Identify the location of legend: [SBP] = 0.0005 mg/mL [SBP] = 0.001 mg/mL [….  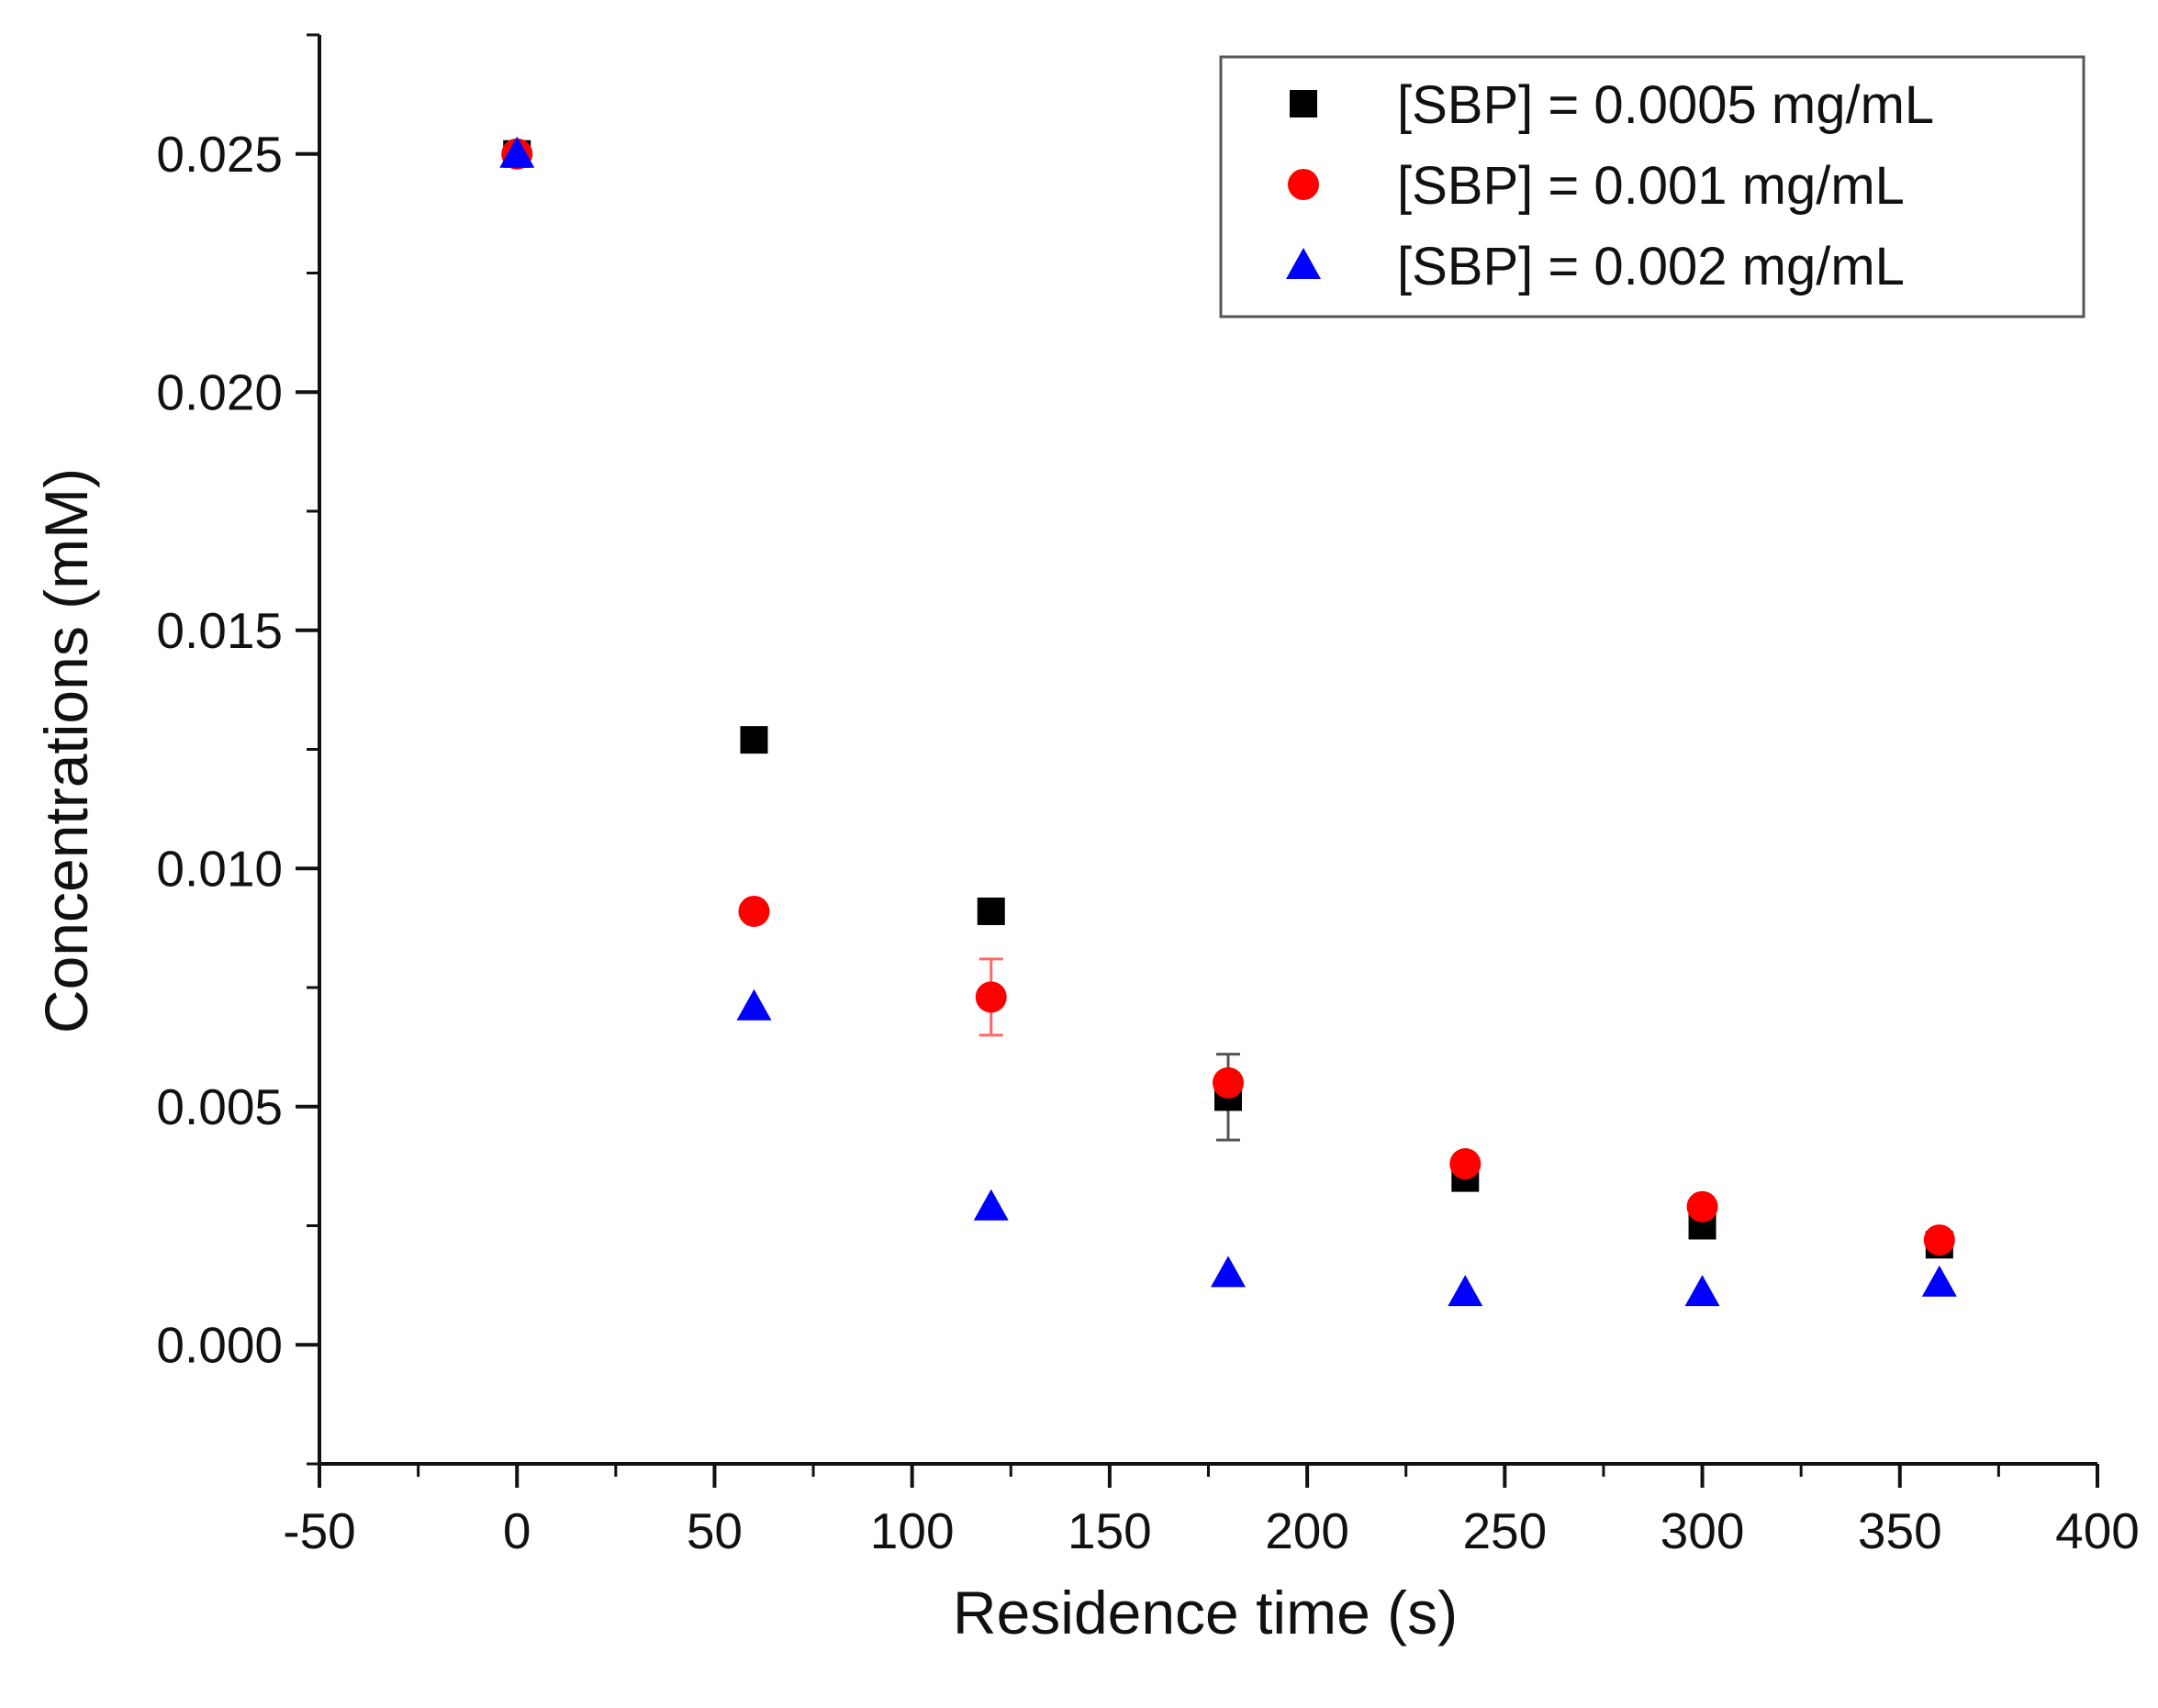
(1652, 186).